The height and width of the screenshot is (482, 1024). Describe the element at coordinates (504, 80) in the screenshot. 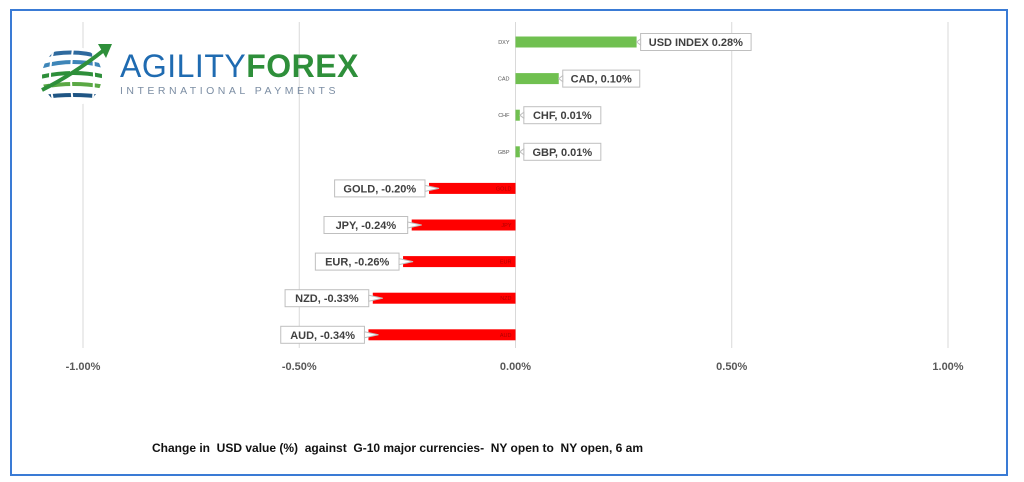

I see `category-label: CAD` at that location.